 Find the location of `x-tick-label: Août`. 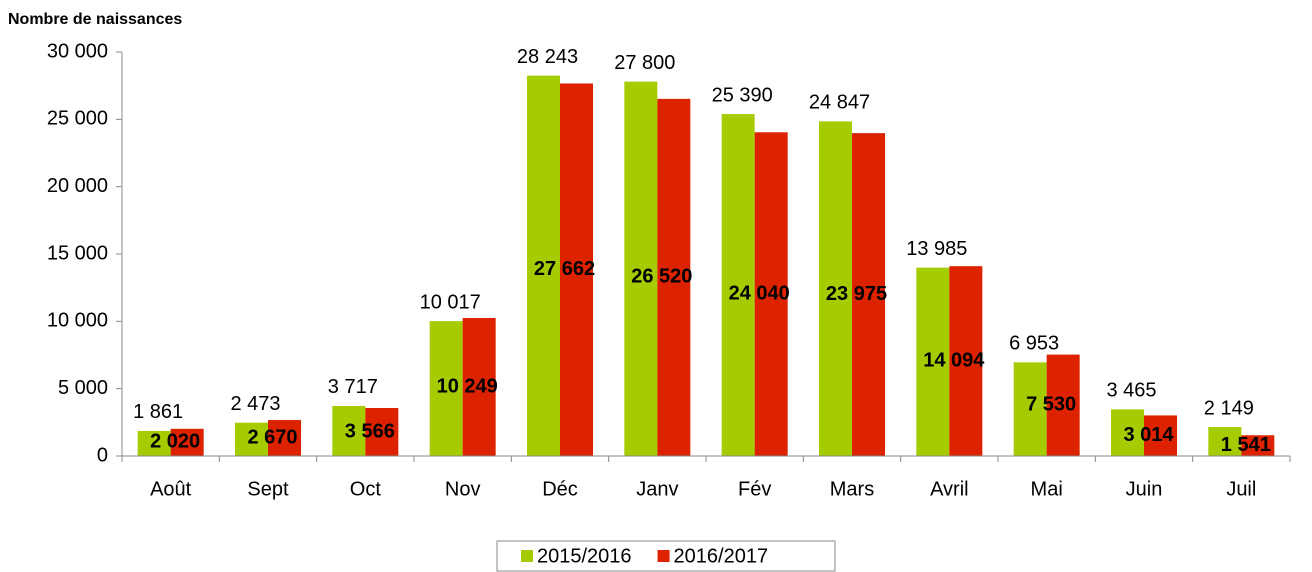

x-tick-label: Août is located at coordinates (171, 489).